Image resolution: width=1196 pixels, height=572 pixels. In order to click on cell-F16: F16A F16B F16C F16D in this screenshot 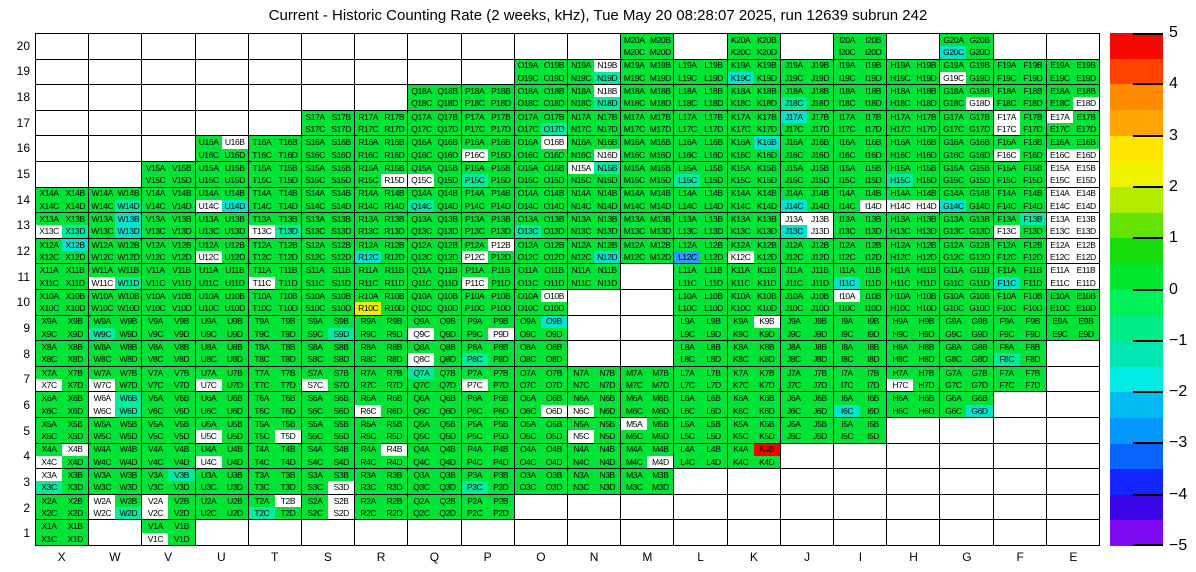, I will do `click(1020, 149)`.